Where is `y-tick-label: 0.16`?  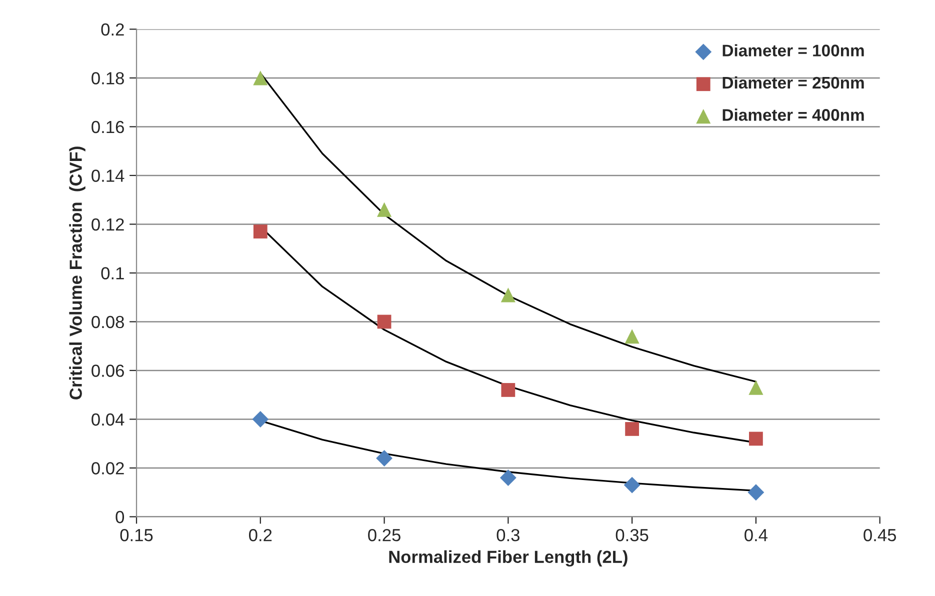
y-tick-label: 0.16 is located at coordinates (108, 127).